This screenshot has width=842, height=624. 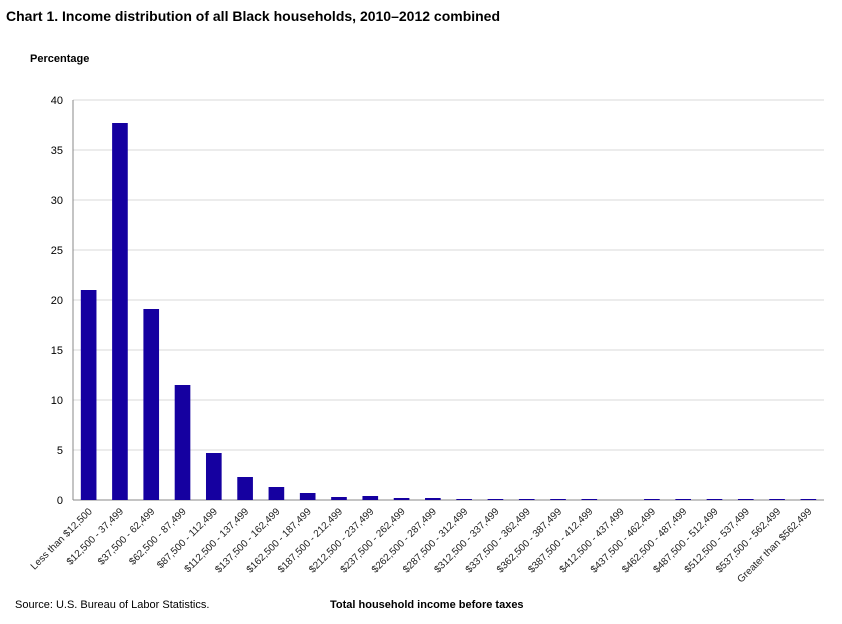 I want to click on y-tick-label: 20, so click(x=57, y=301).